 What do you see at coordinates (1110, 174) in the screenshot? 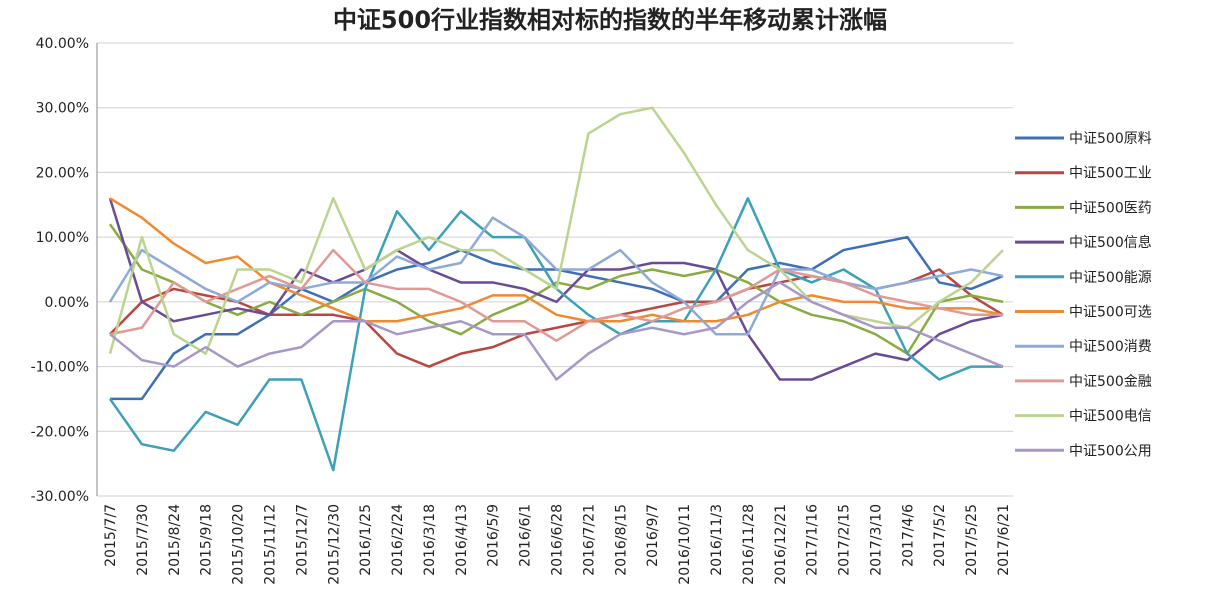
I see `legend-label: 中证500工业` at bounding box center [1110, 174].